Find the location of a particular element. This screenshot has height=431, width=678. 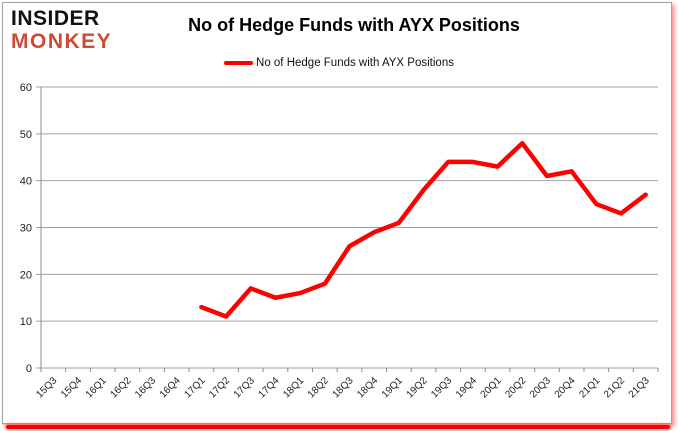

insider-monkey-logo: INSIDER MONKEY is located at coordinates (61, 30).